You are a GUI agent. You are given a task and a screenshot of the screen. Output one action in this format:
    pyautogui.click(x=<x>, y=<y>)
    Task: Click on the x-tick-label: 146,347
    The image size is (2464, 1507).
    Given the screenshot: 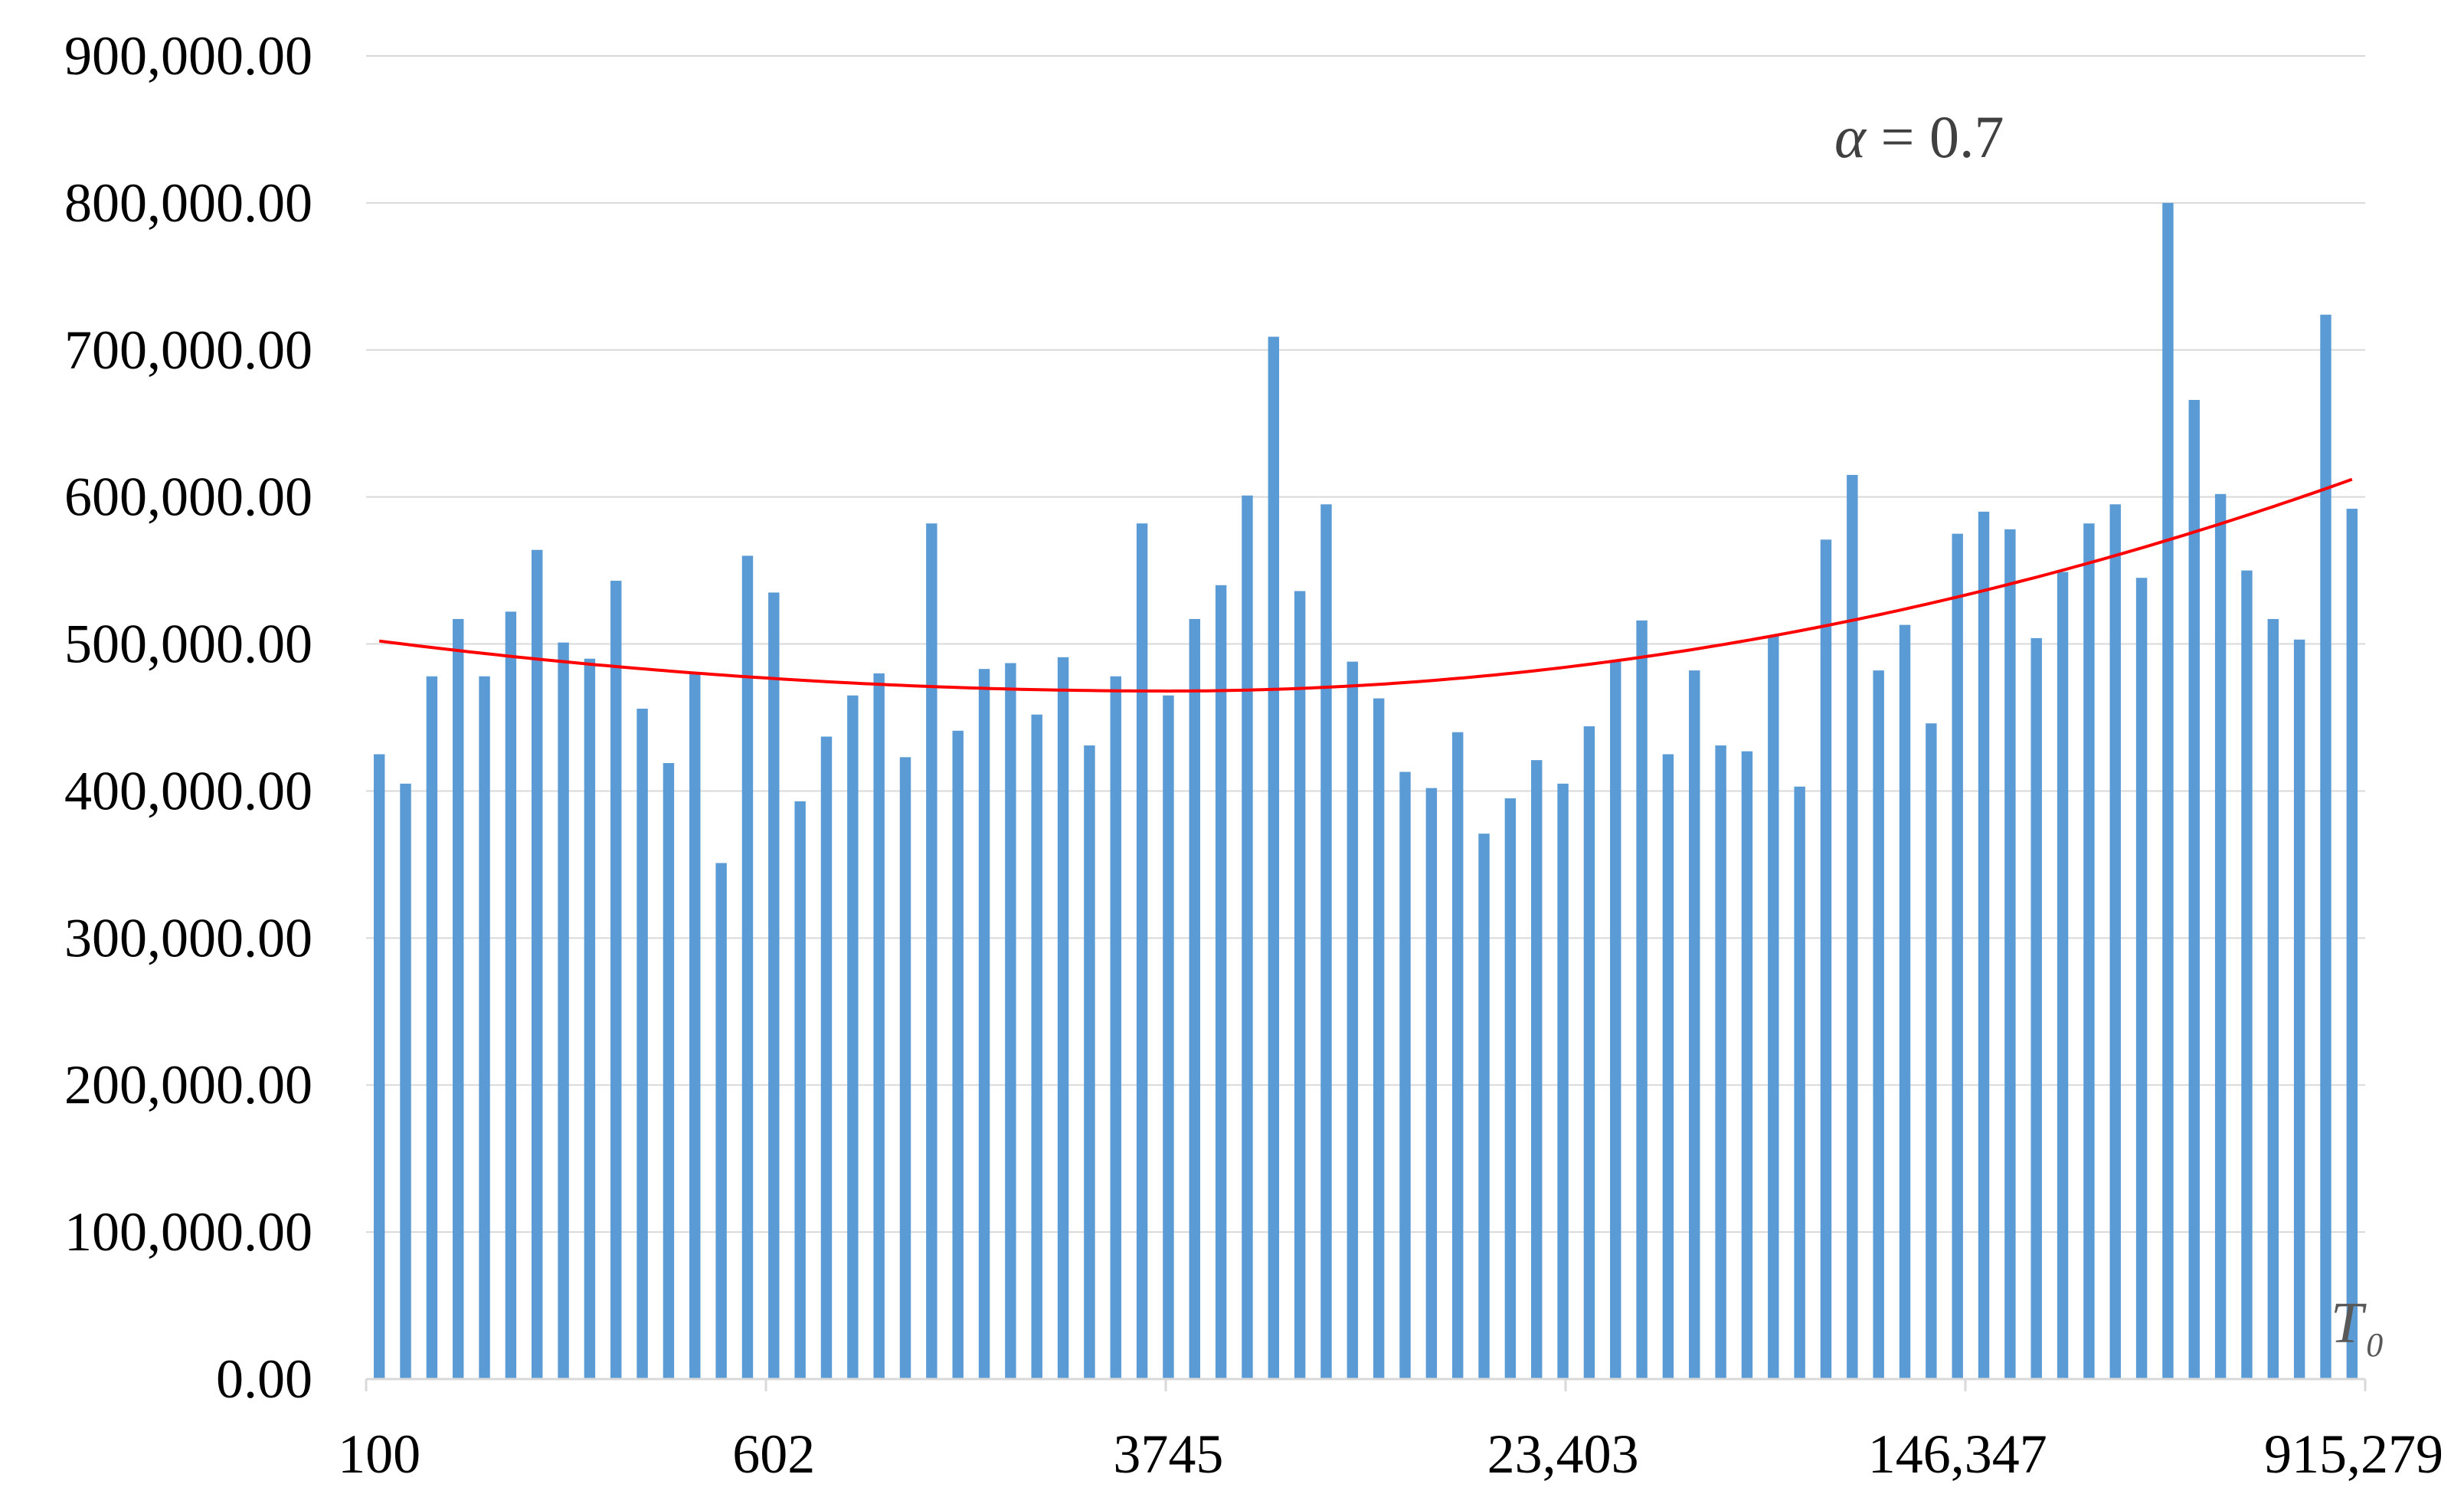 What is the action you would take?
    pyautogui.click(x=1957, y=1454)
    